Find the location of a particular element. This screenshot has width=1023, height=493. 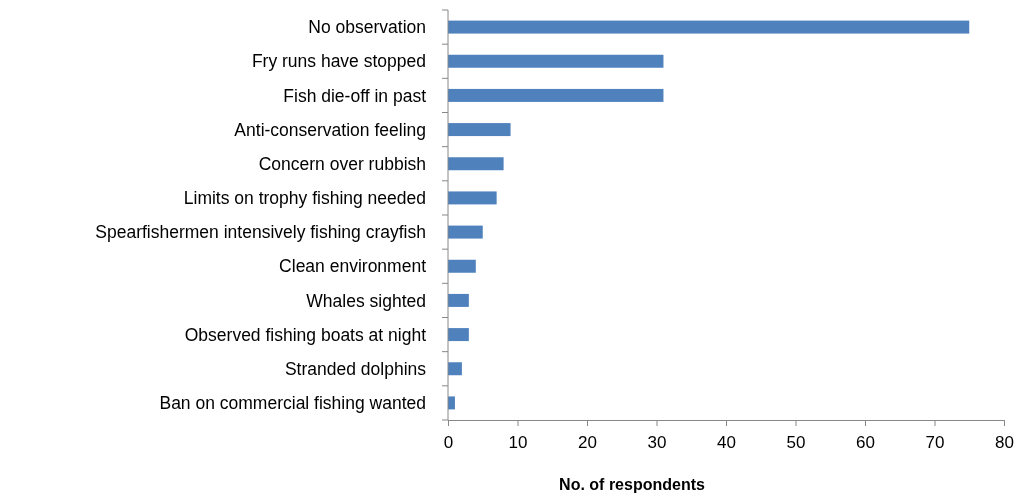

y-tick-label: Stranded dolphins is located at coordinates (355, 368).